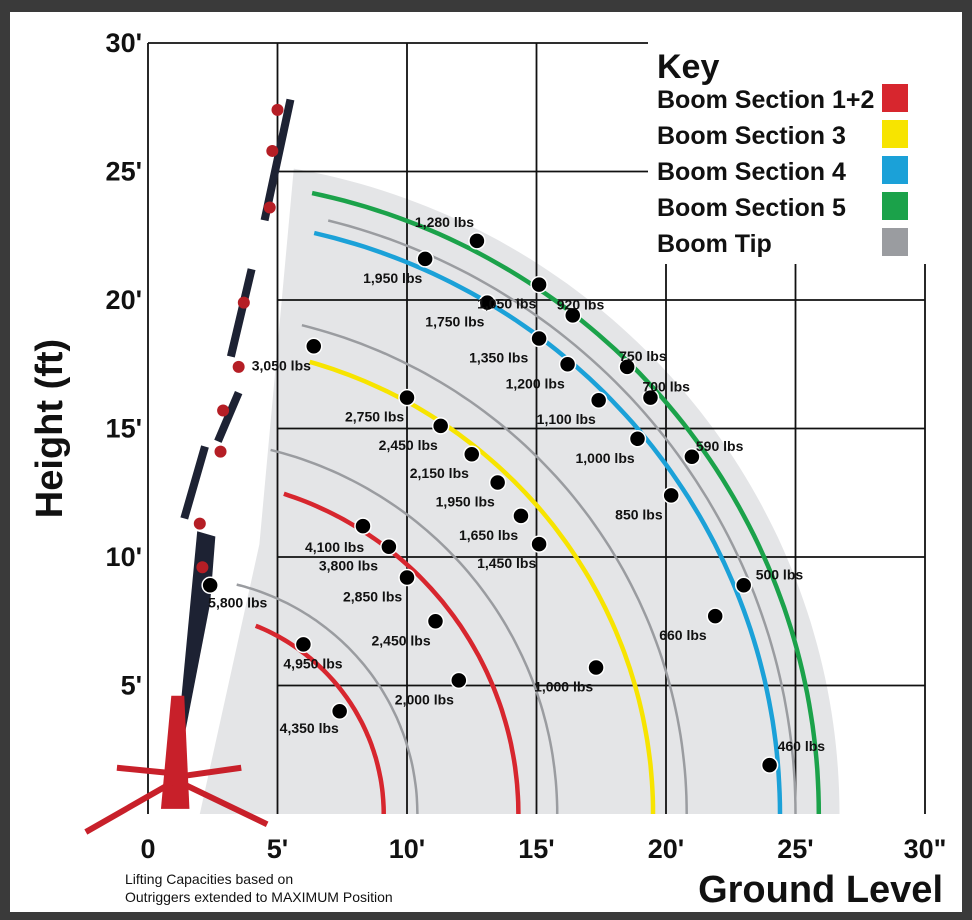 This screenshot has height=920, width=972. What do you see at coordinates (392, 278) in the screenshot?
I see `load-label: 1,950 lbs` at bounding box center [392, 278].